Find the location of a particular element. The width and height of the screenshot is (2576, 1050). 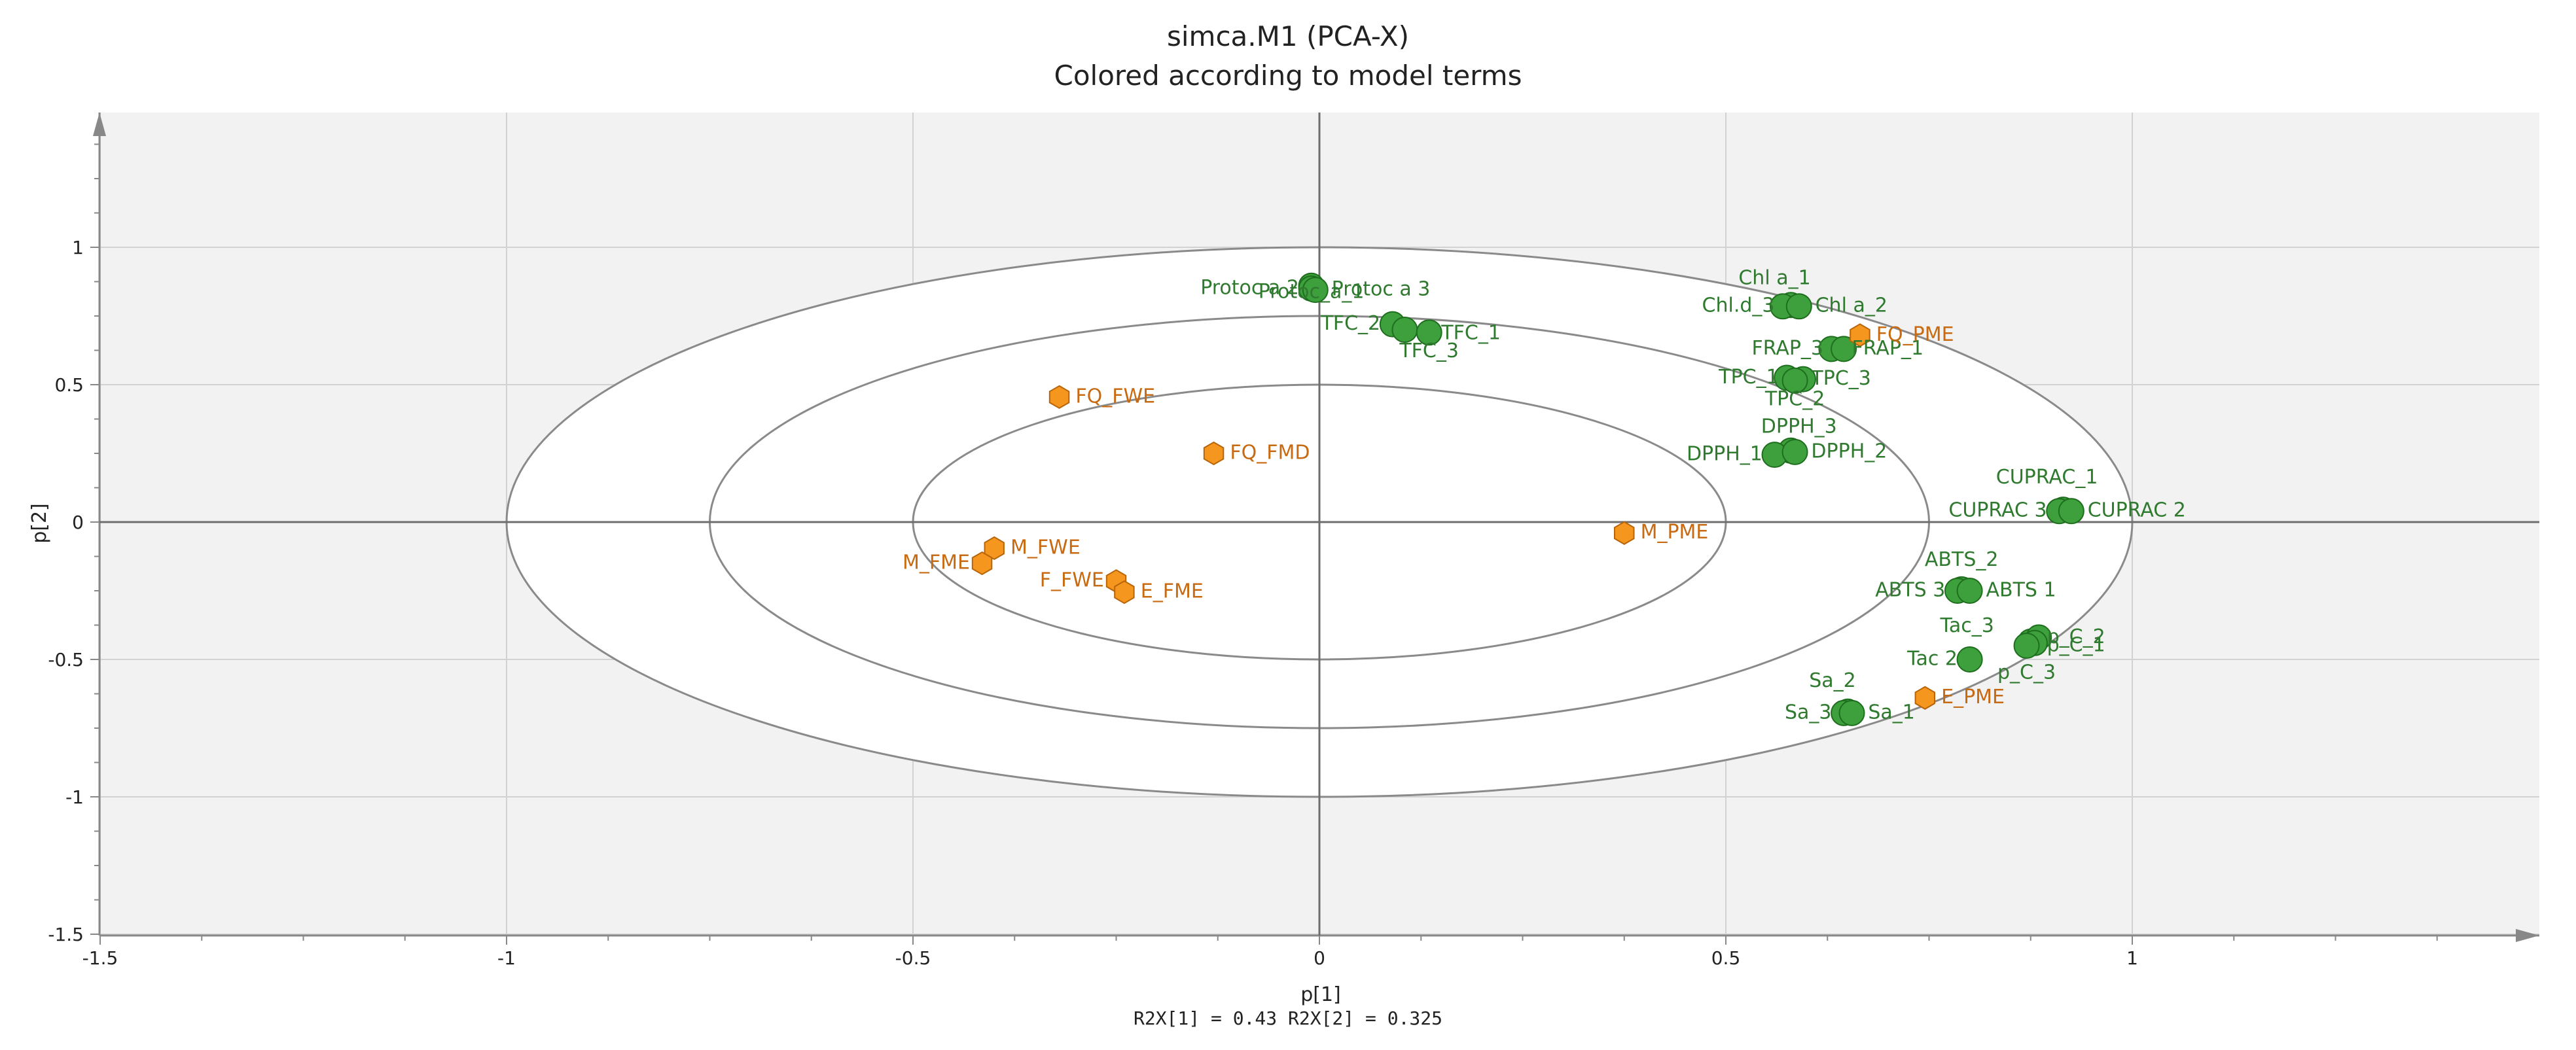

variable-label: TFC_1 is located at coordinates (1470, 333).